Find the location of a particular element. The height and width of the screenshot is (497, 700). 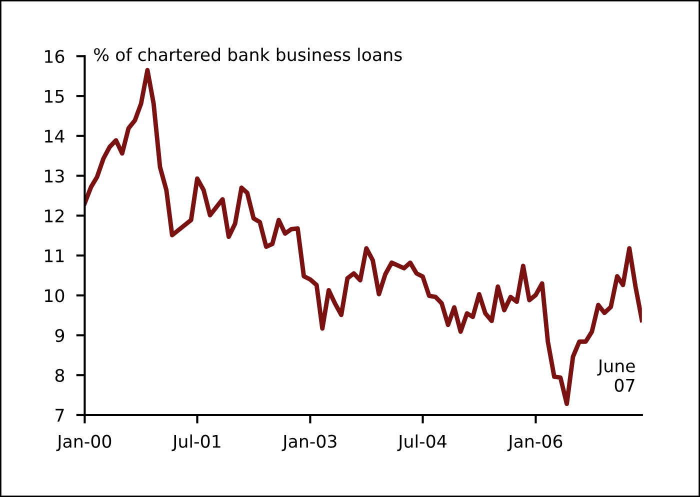

annotation: June 07 is located at coordinates (616, 376).